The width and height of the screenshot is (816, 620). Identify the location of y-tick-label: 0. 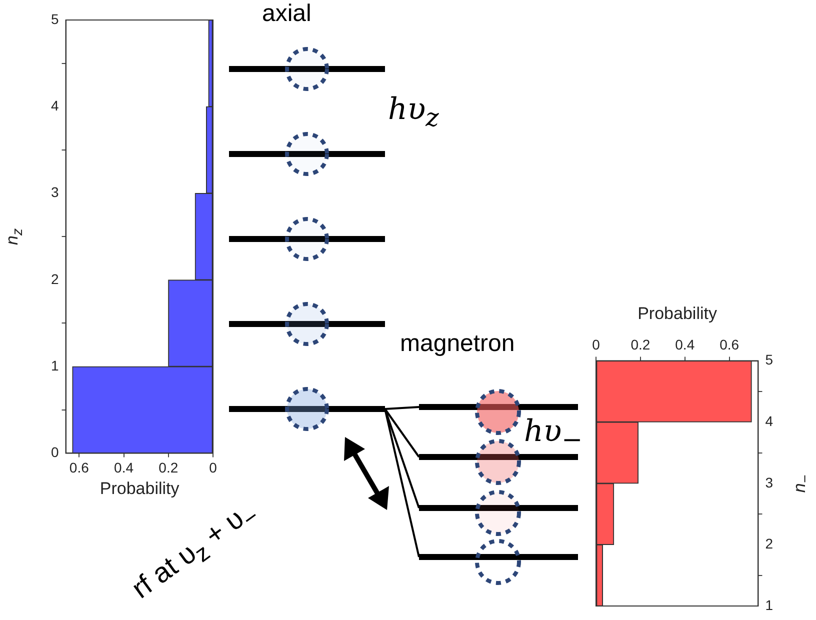
(54, 452).